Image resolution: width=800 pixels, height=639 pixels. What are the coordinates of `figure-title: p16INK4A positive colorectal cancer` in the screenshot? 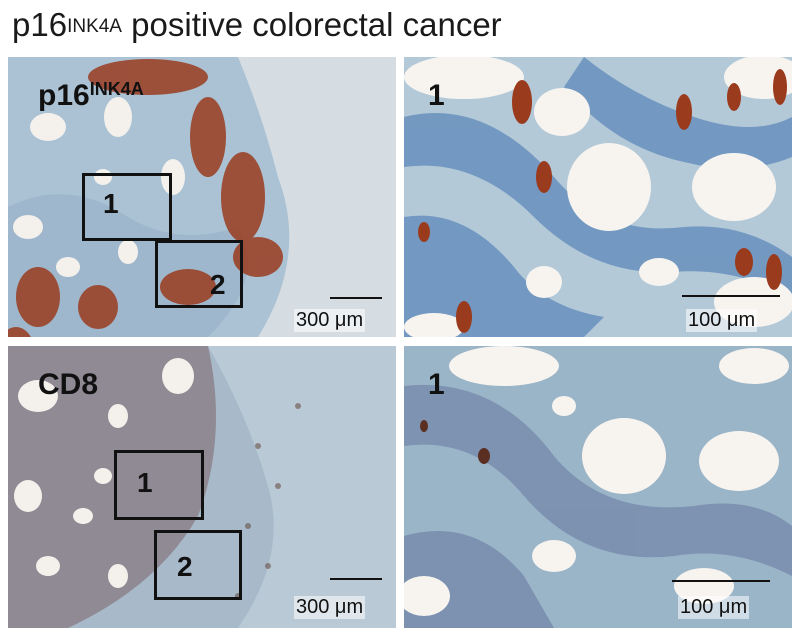 It's located at (257, 24).